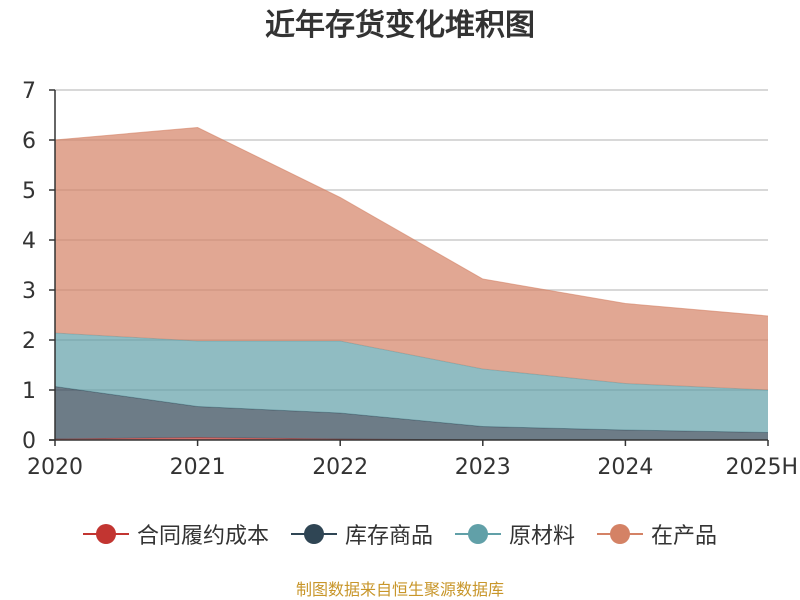 This screenshot has width=800, height=600. Describe the element at coordinates (198, 467) in the screenshot. I see `x-tick-label: 2021` at that location.